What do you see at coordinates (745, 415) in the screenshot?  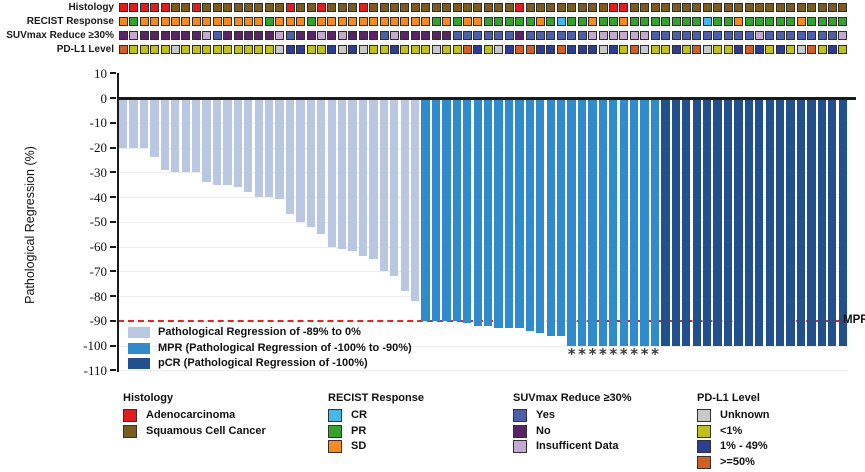 I see `legend-item-label: Unknown` at bounding box center [745, 415].